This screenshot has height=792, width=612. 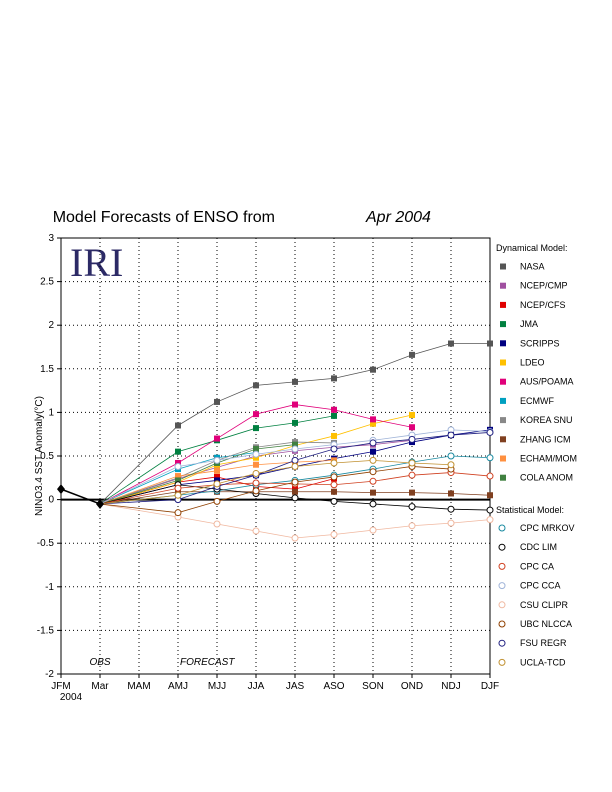 I want to click on obs-annotation: OBS, so click(x=99, y=662).